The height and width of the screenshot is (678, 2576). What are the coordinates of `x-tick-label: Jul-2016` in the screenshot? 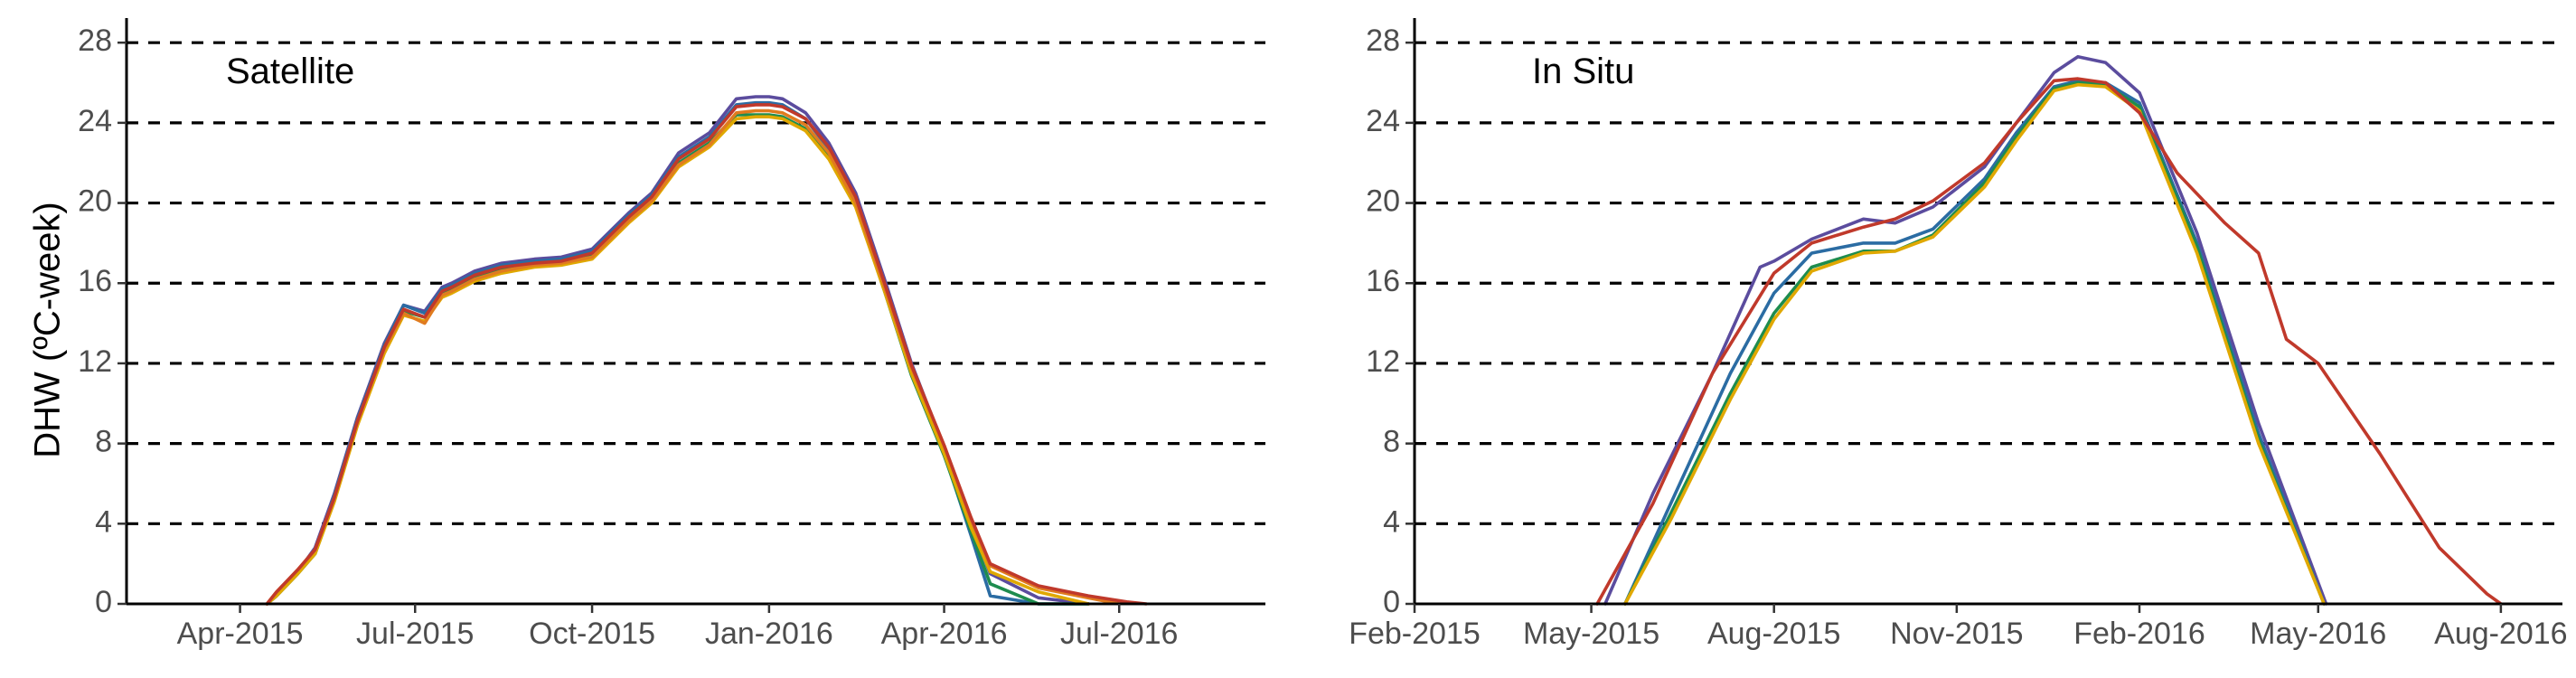 It's located at (1119, 634).